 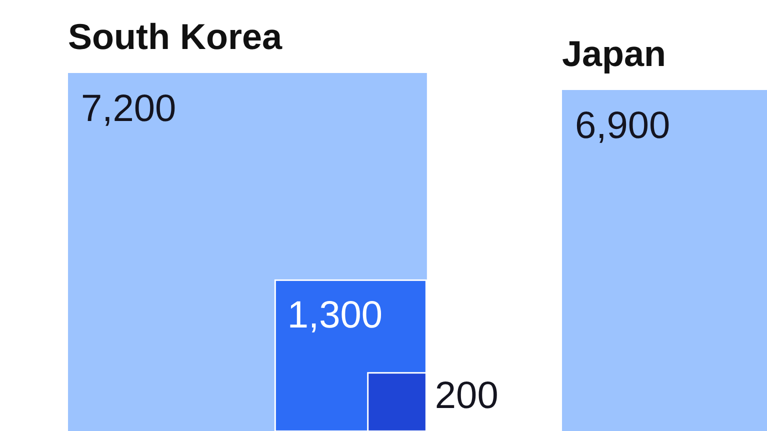 I want to click on text: South Korea, so click(x=175, y=36).